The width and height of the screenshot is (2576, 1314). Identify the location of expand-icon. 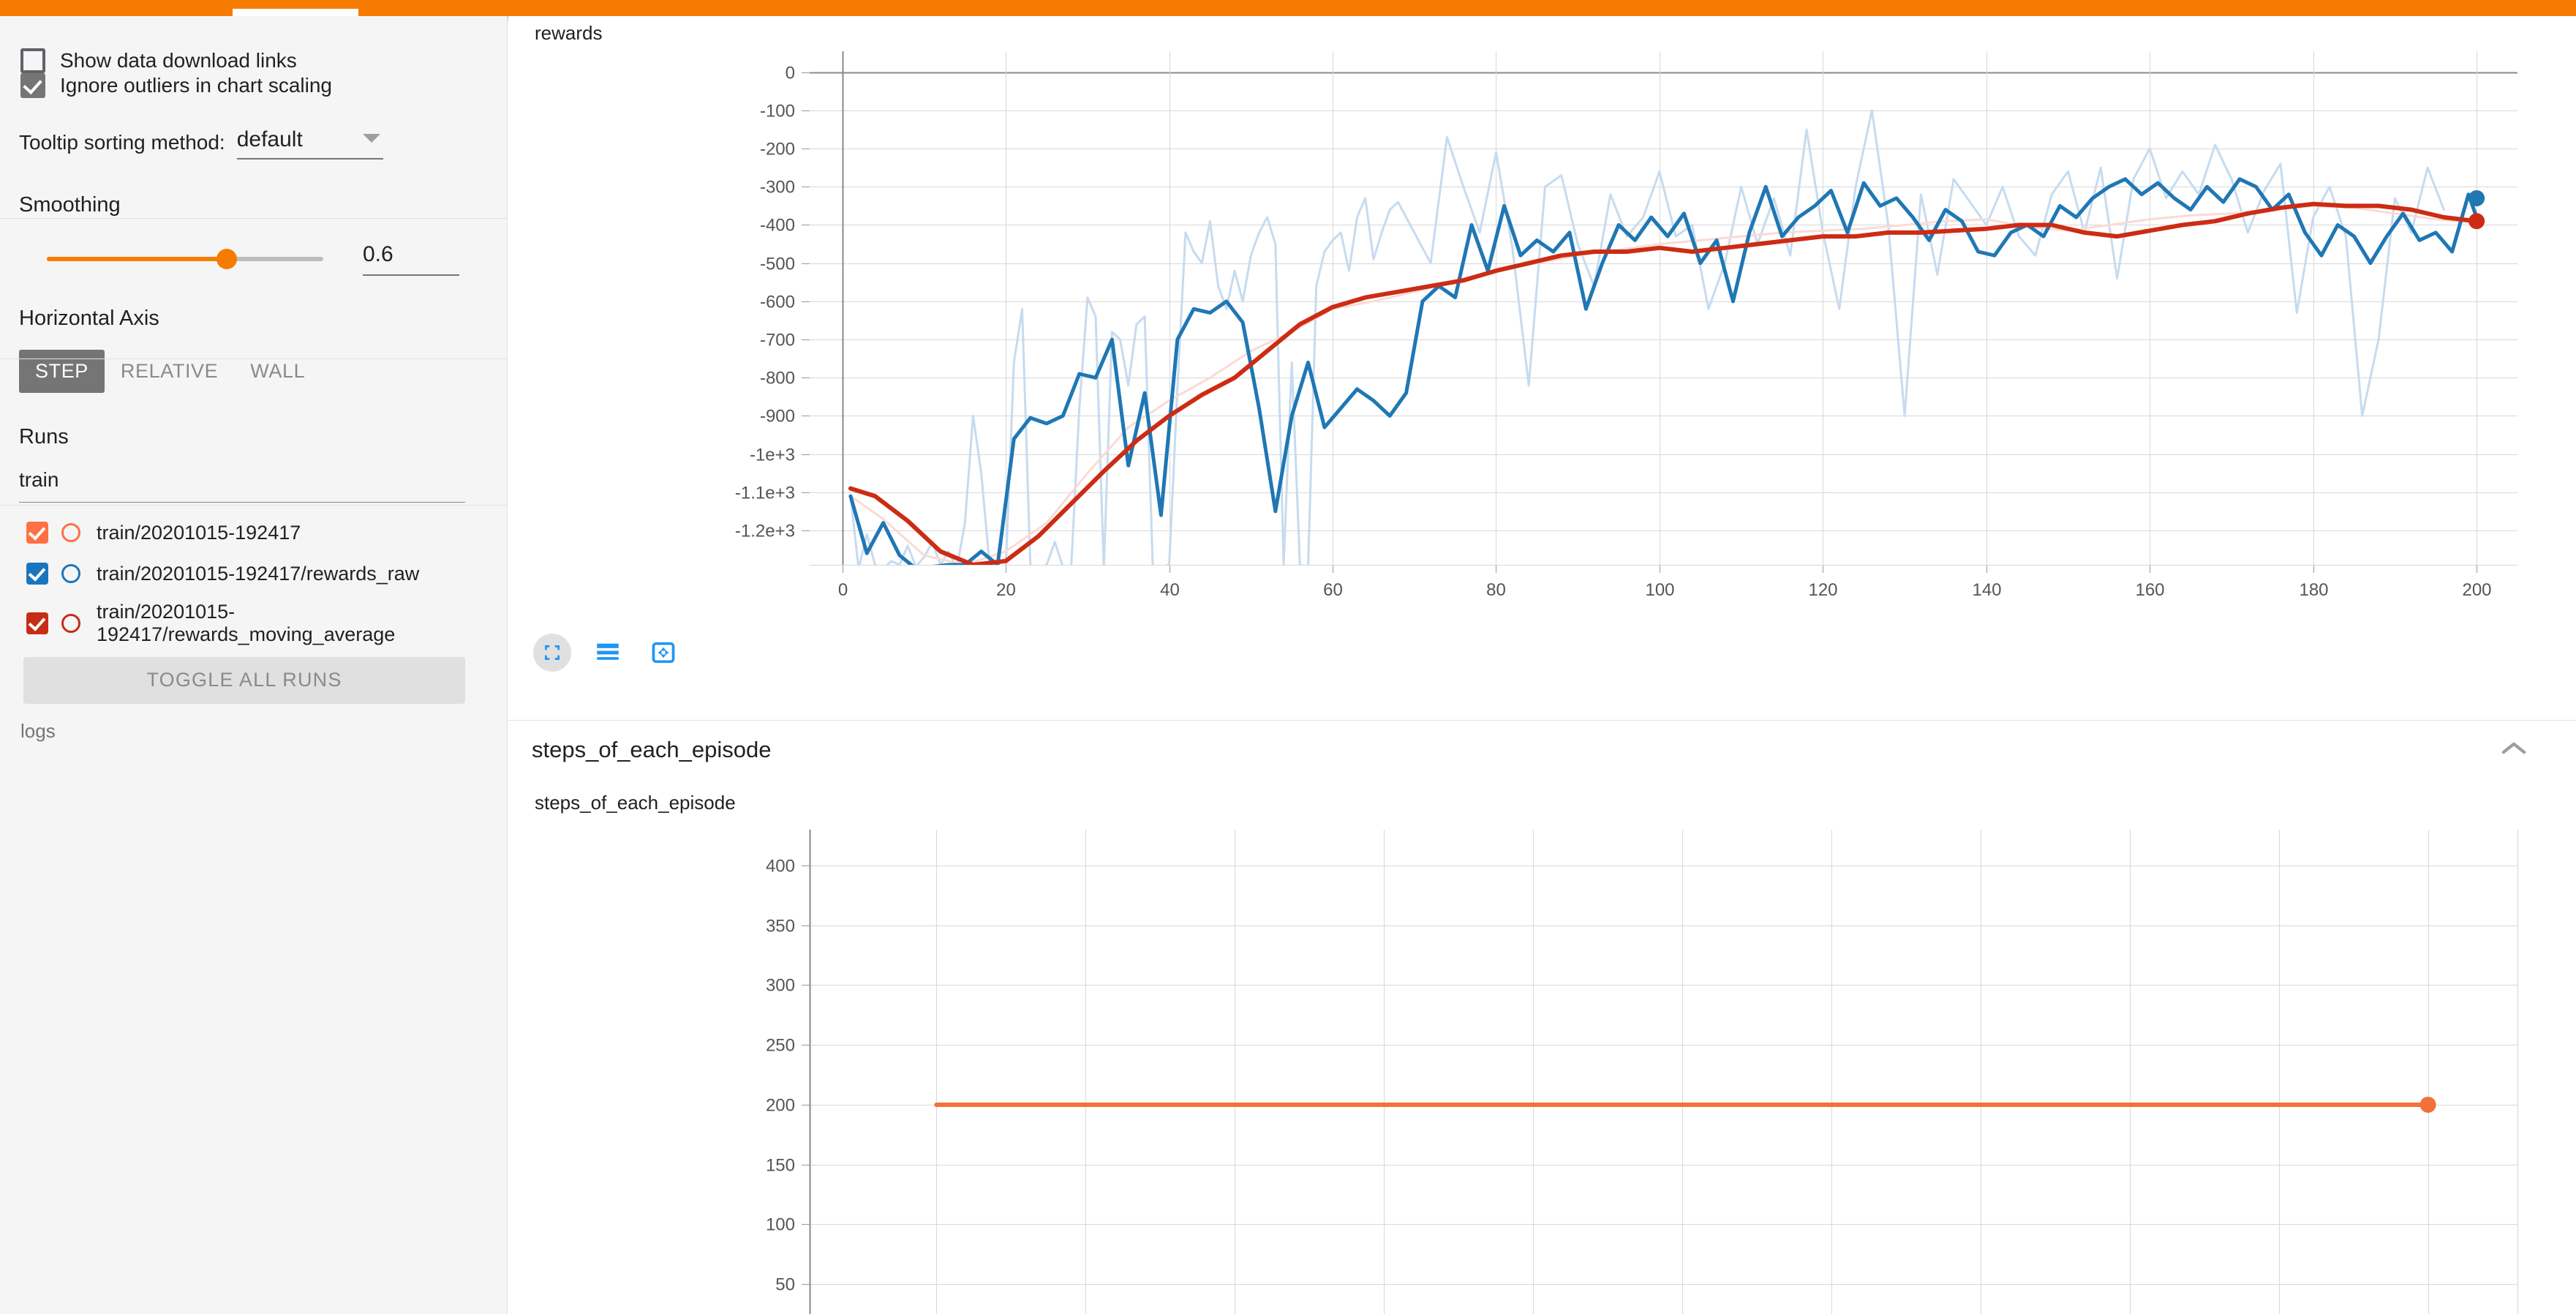
(552, 652).